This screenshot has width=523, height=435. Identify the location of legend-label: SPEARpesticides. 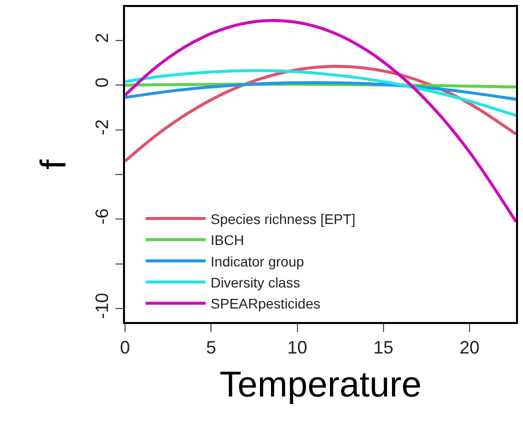
(265, 304).